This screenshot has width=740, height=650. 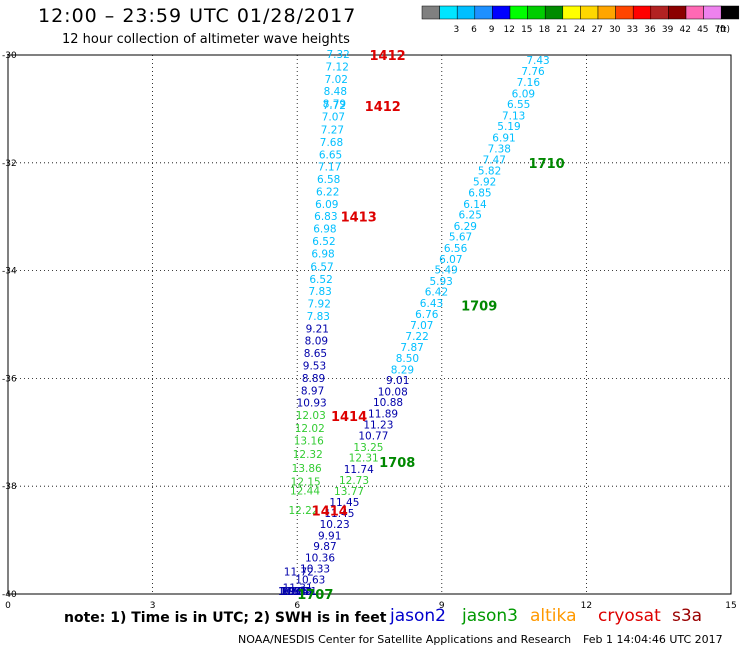 I want to click on wave-height-value: 13.16, so click(x=309, y=441).